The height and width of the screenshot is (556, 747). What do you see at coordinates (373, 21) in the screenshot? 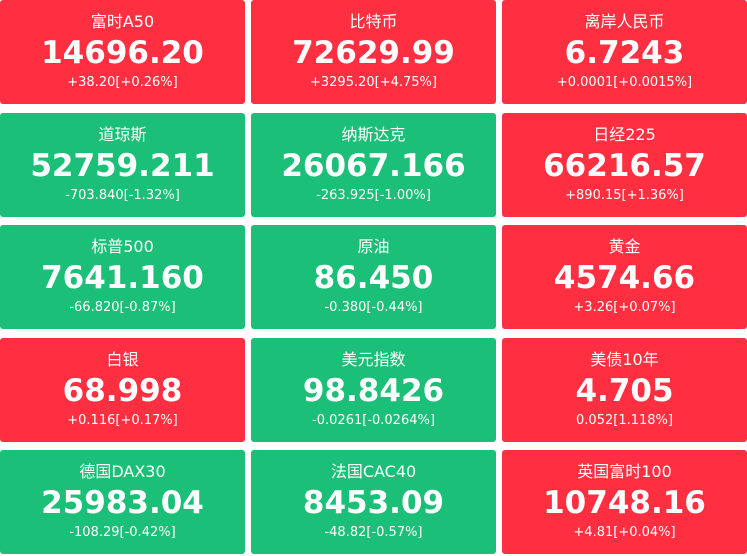
I see `quote-name: 比特币` at bounding box center [373, 21].